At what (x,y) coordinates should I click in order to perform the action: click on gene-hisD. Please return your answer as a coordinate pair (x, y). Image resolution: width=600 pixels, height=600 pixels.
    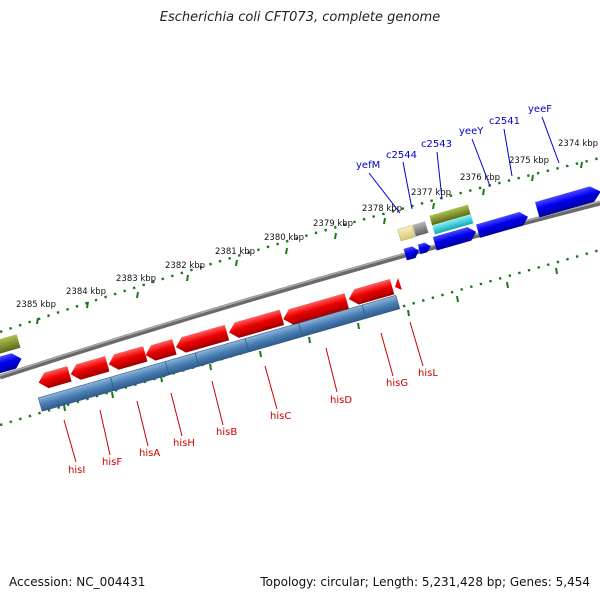
    Looking at the image, I should click on (315, 310).